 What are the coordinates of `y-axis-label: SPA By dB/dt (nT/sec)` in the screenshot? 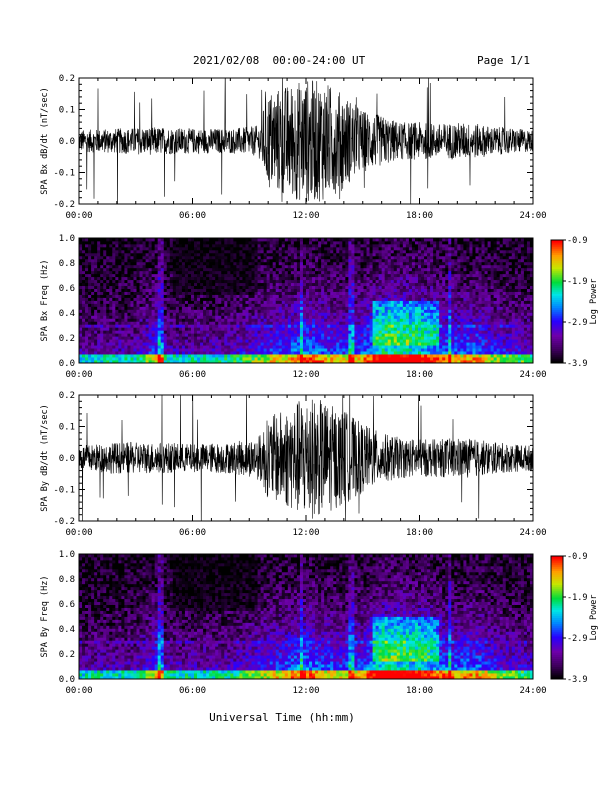 It's located at (45, 457).